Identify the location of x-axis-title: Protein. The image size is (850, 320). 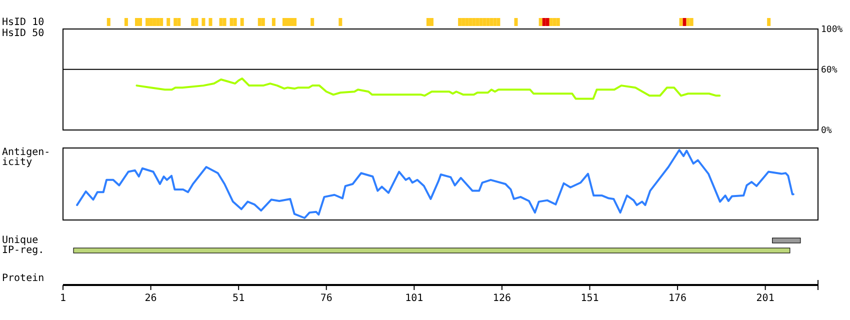
(23, 278).